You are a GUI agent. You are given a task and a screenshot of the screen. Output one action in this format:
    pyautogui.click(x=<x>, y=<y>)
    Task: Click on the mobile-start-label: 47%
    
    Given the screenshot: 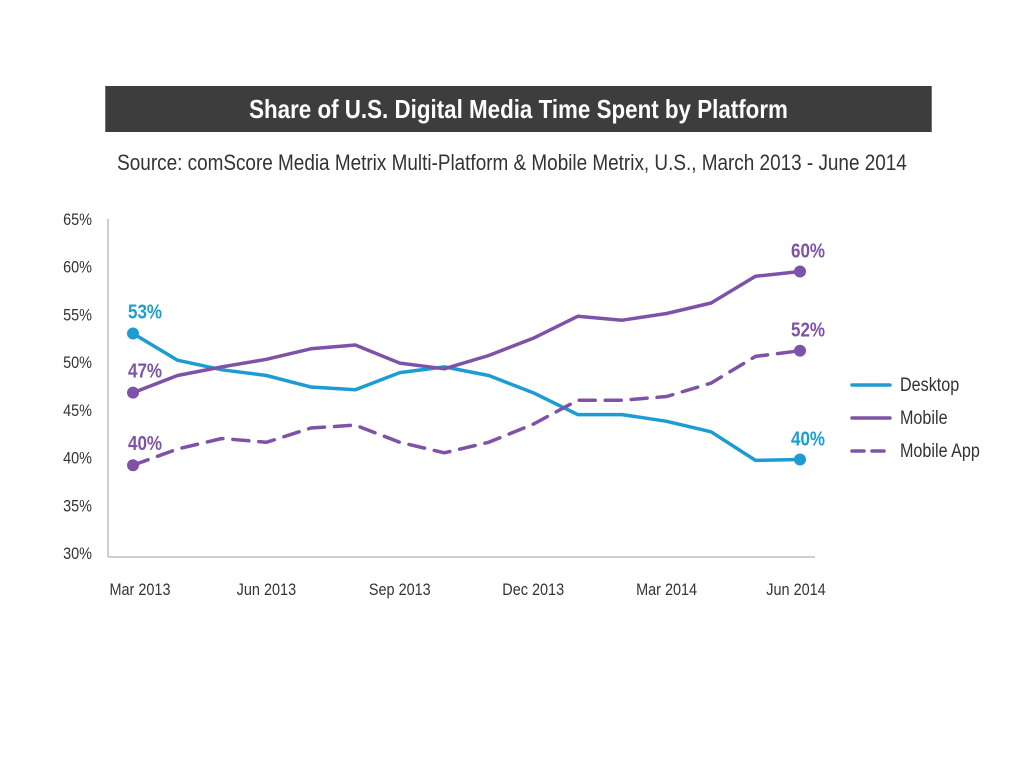 What is the action you would take?
    pyautogui.click(x=145, y=370)
    